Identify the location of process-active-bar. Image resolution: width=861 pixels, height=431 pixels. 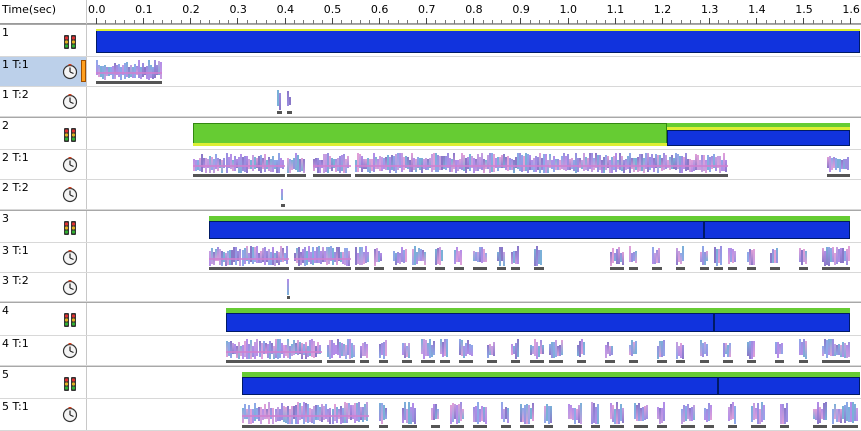
(429, 133).